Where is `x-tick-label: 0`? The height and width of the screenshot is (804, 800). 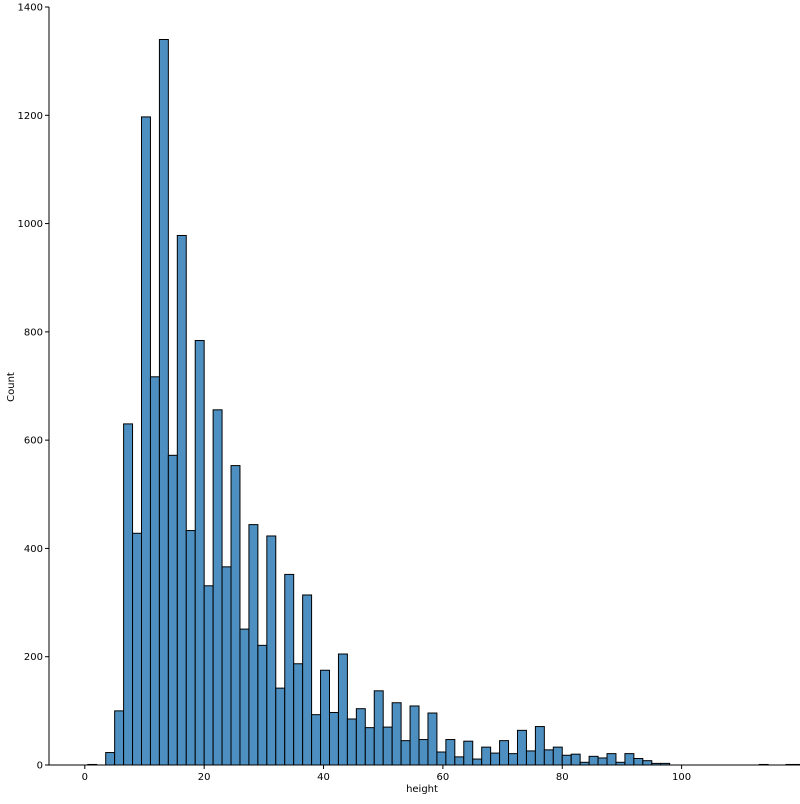 x-tick-label: 0 is located at coordinates (85, 777).